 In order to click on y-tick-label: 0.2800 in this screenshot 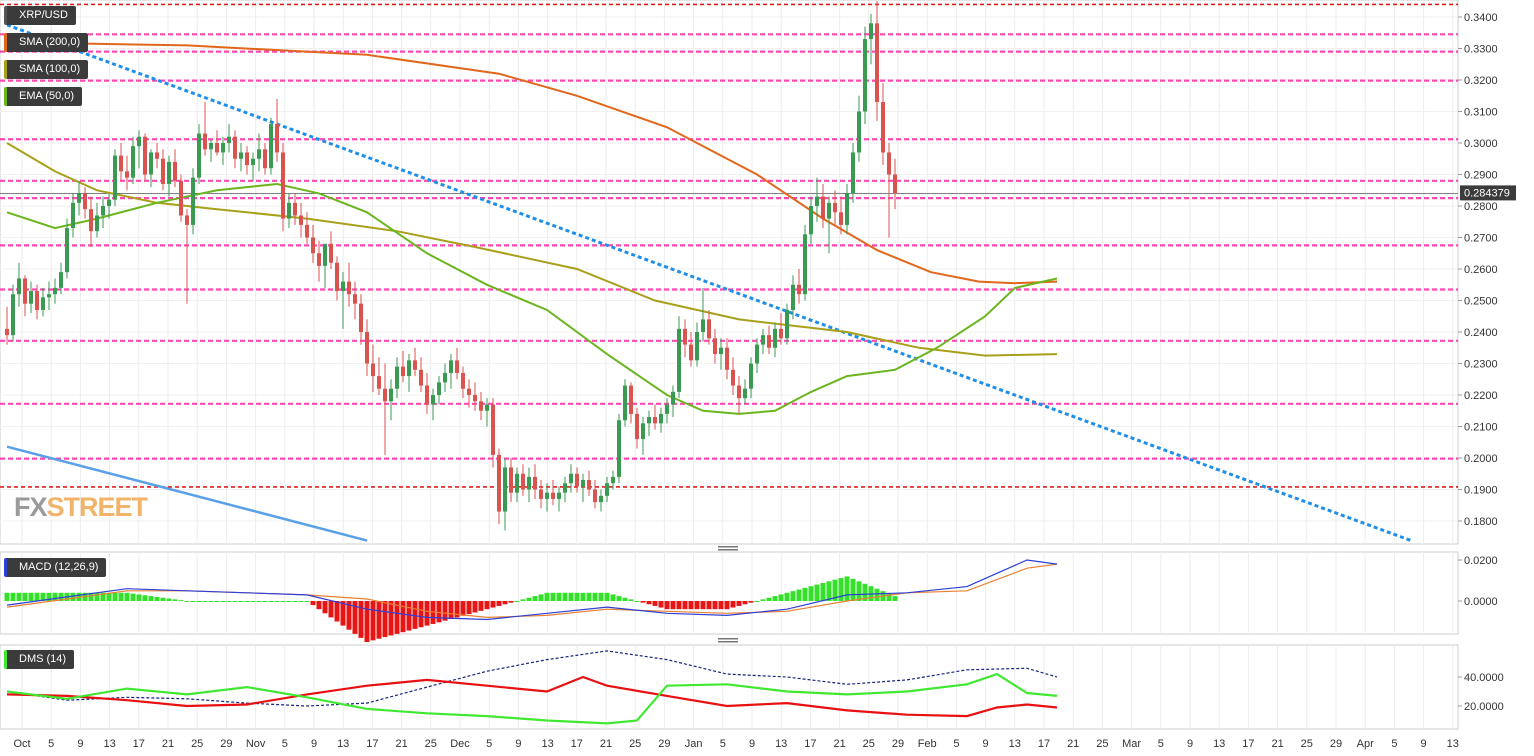, I will do `click(1481, 207)`.